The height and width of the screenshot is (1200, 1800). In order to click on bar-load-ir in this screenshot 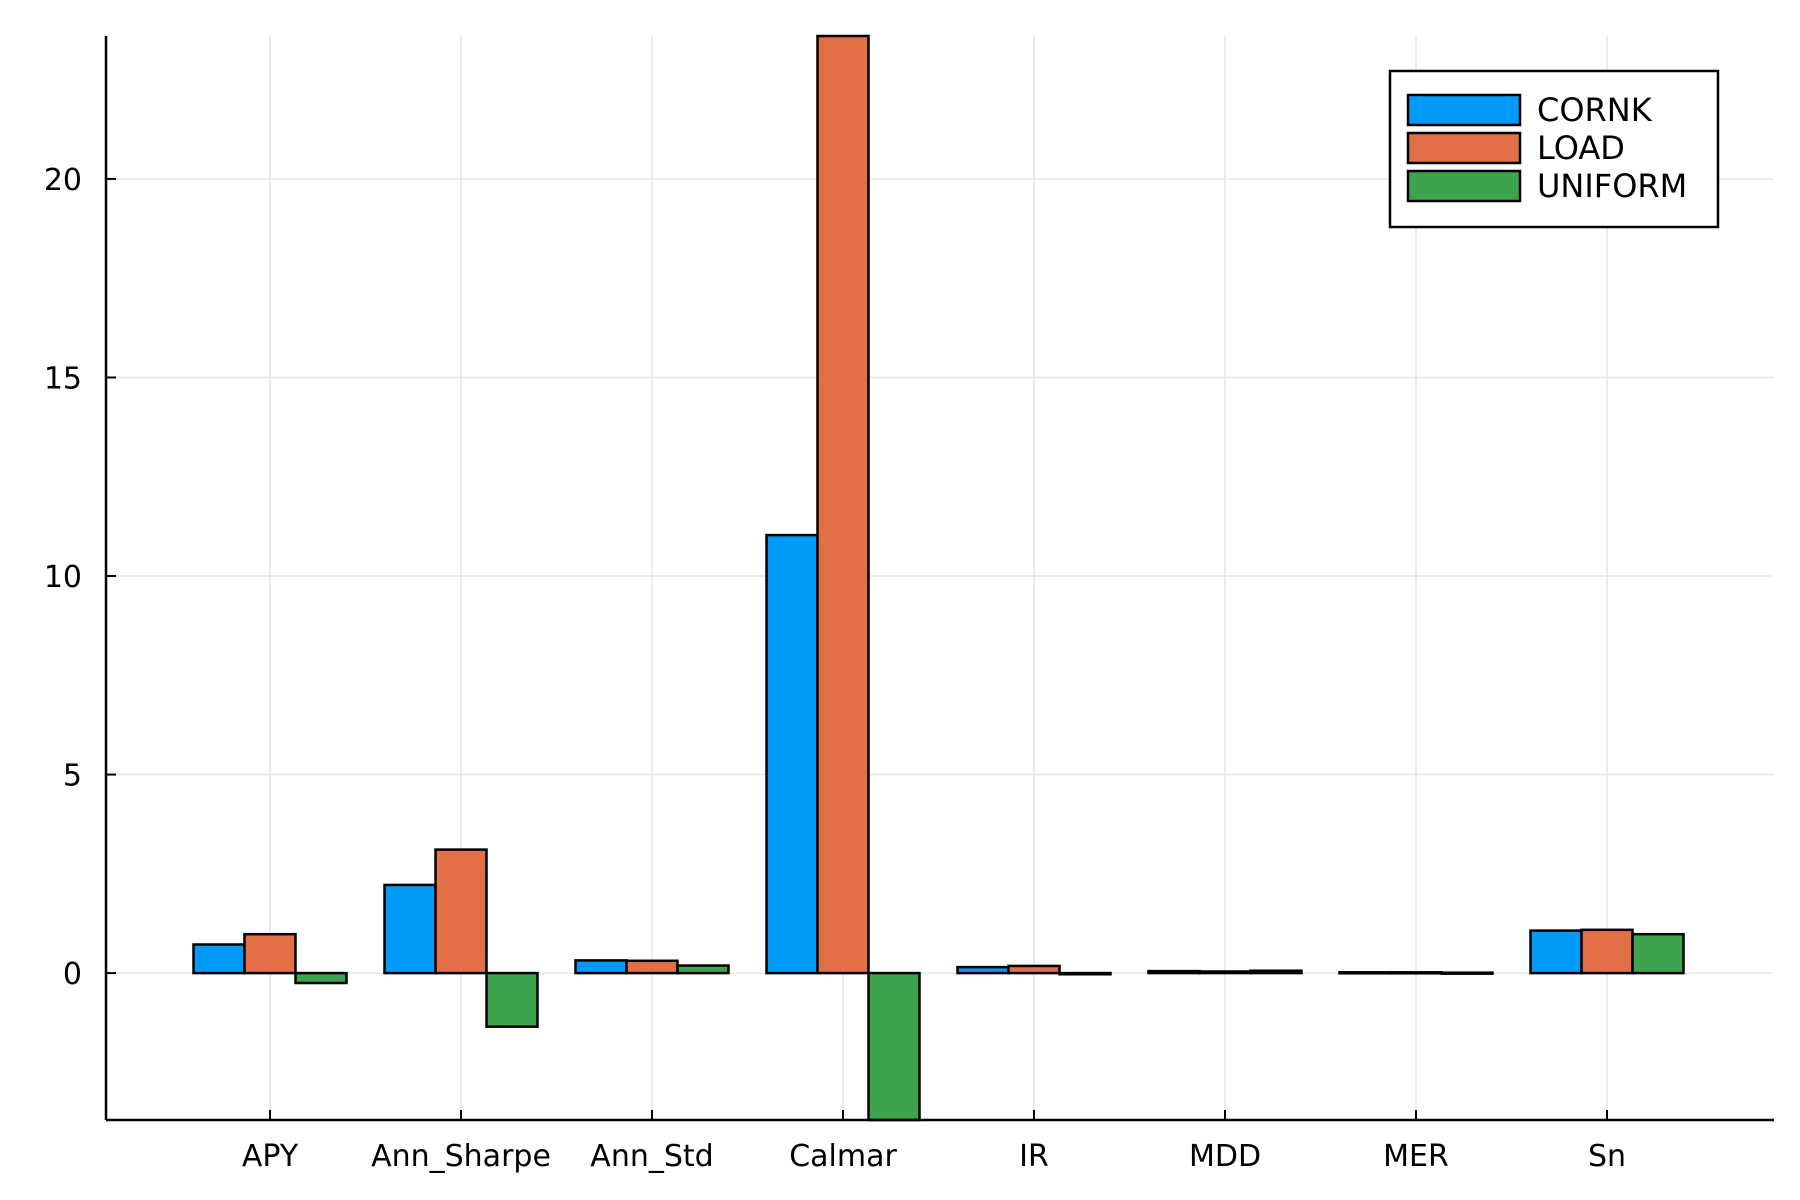, I will do `click(1034, 969)`.